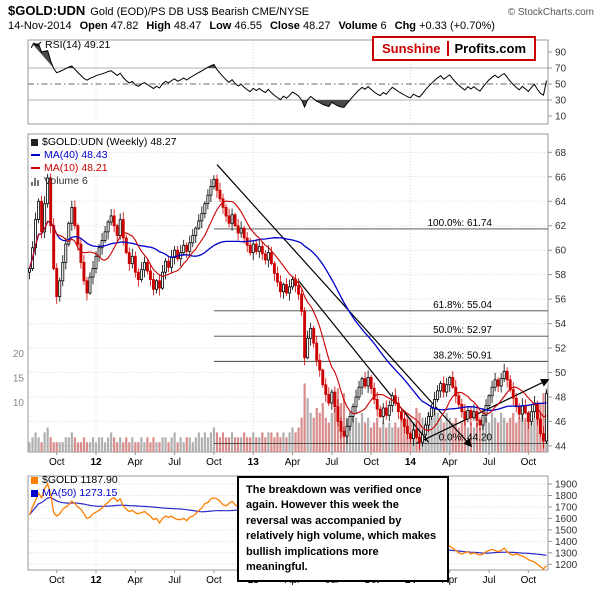 This screenshot has width=600, height=600. I want to click on logo-text-sunshine: Sunshine, so click(415, 48).